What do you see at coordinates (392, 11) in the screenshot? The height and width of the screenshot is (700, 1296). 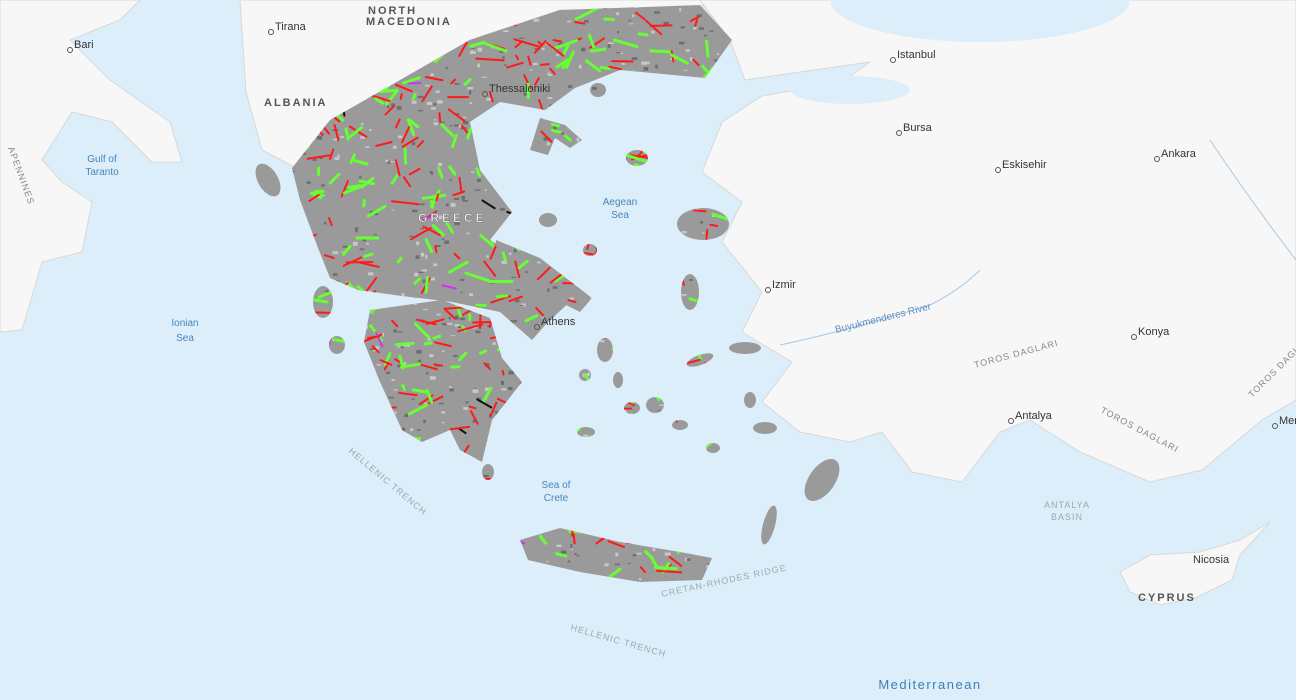 I see `label-north-macedonia: NORTH` at bounding box center [392, 11].